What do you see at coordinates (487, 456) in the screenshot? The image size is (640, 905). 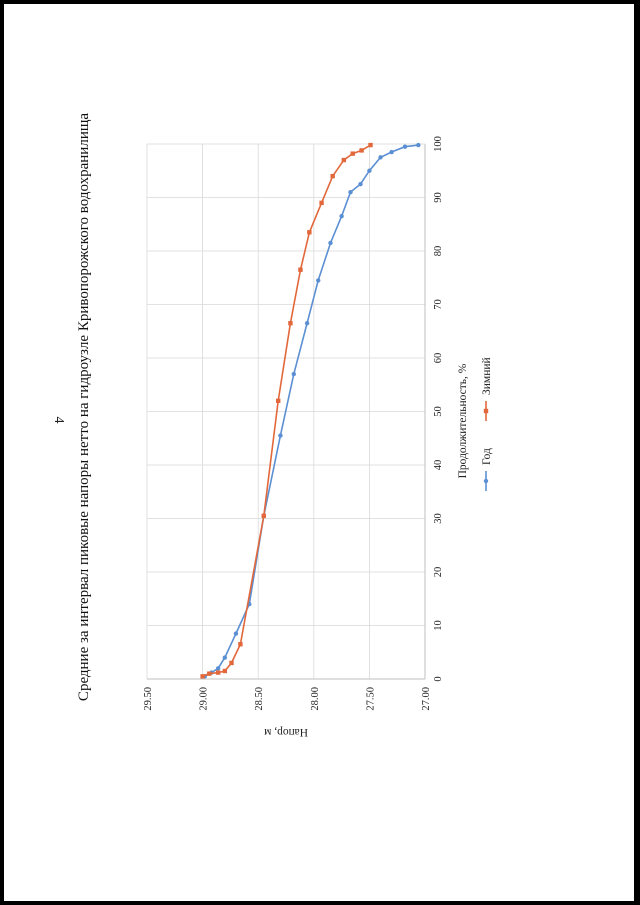 I see `legend-label: Год` at bounding box center [487, 456].